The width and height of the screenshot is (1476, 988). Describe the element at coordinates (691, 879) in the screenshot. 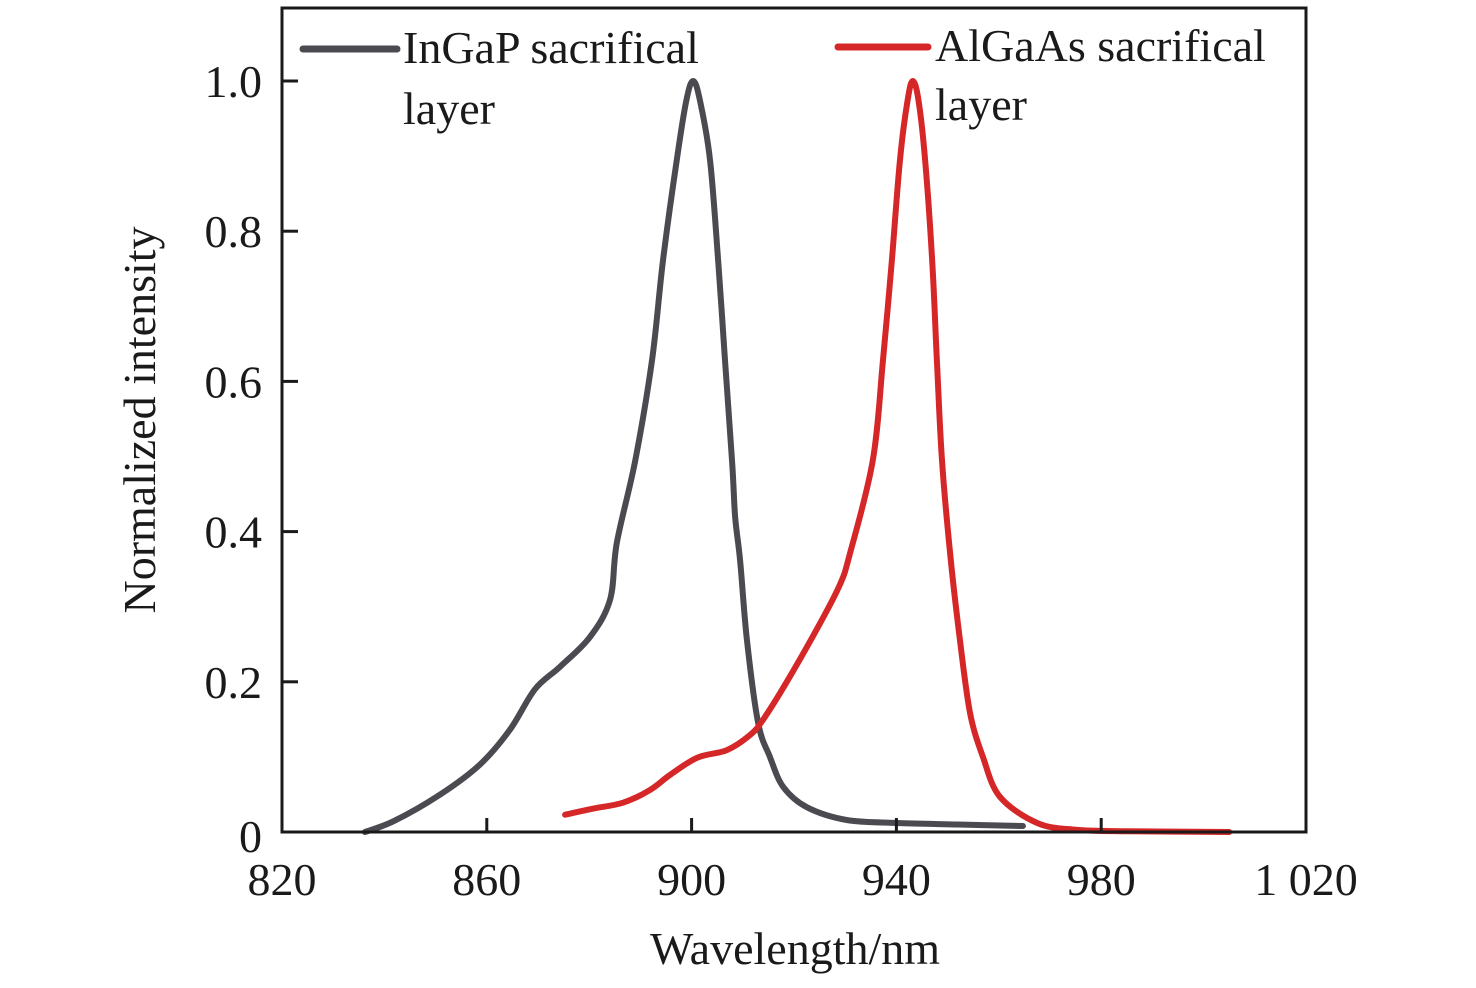

I see `x-tick-label: 900` at that location.